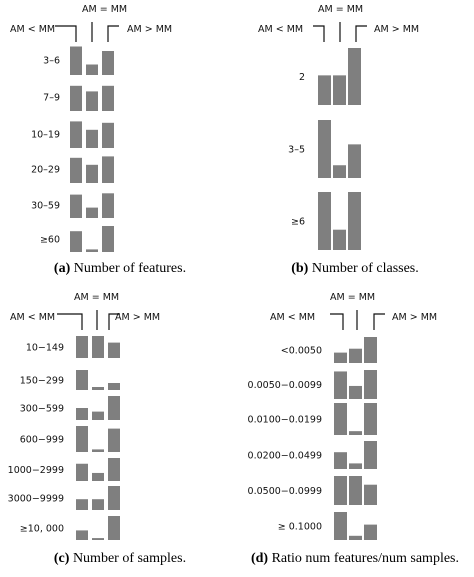 The image size is (474, 577). I want to click on panel-d-row-label: 0.0500−0.0999, so click(285, 491).